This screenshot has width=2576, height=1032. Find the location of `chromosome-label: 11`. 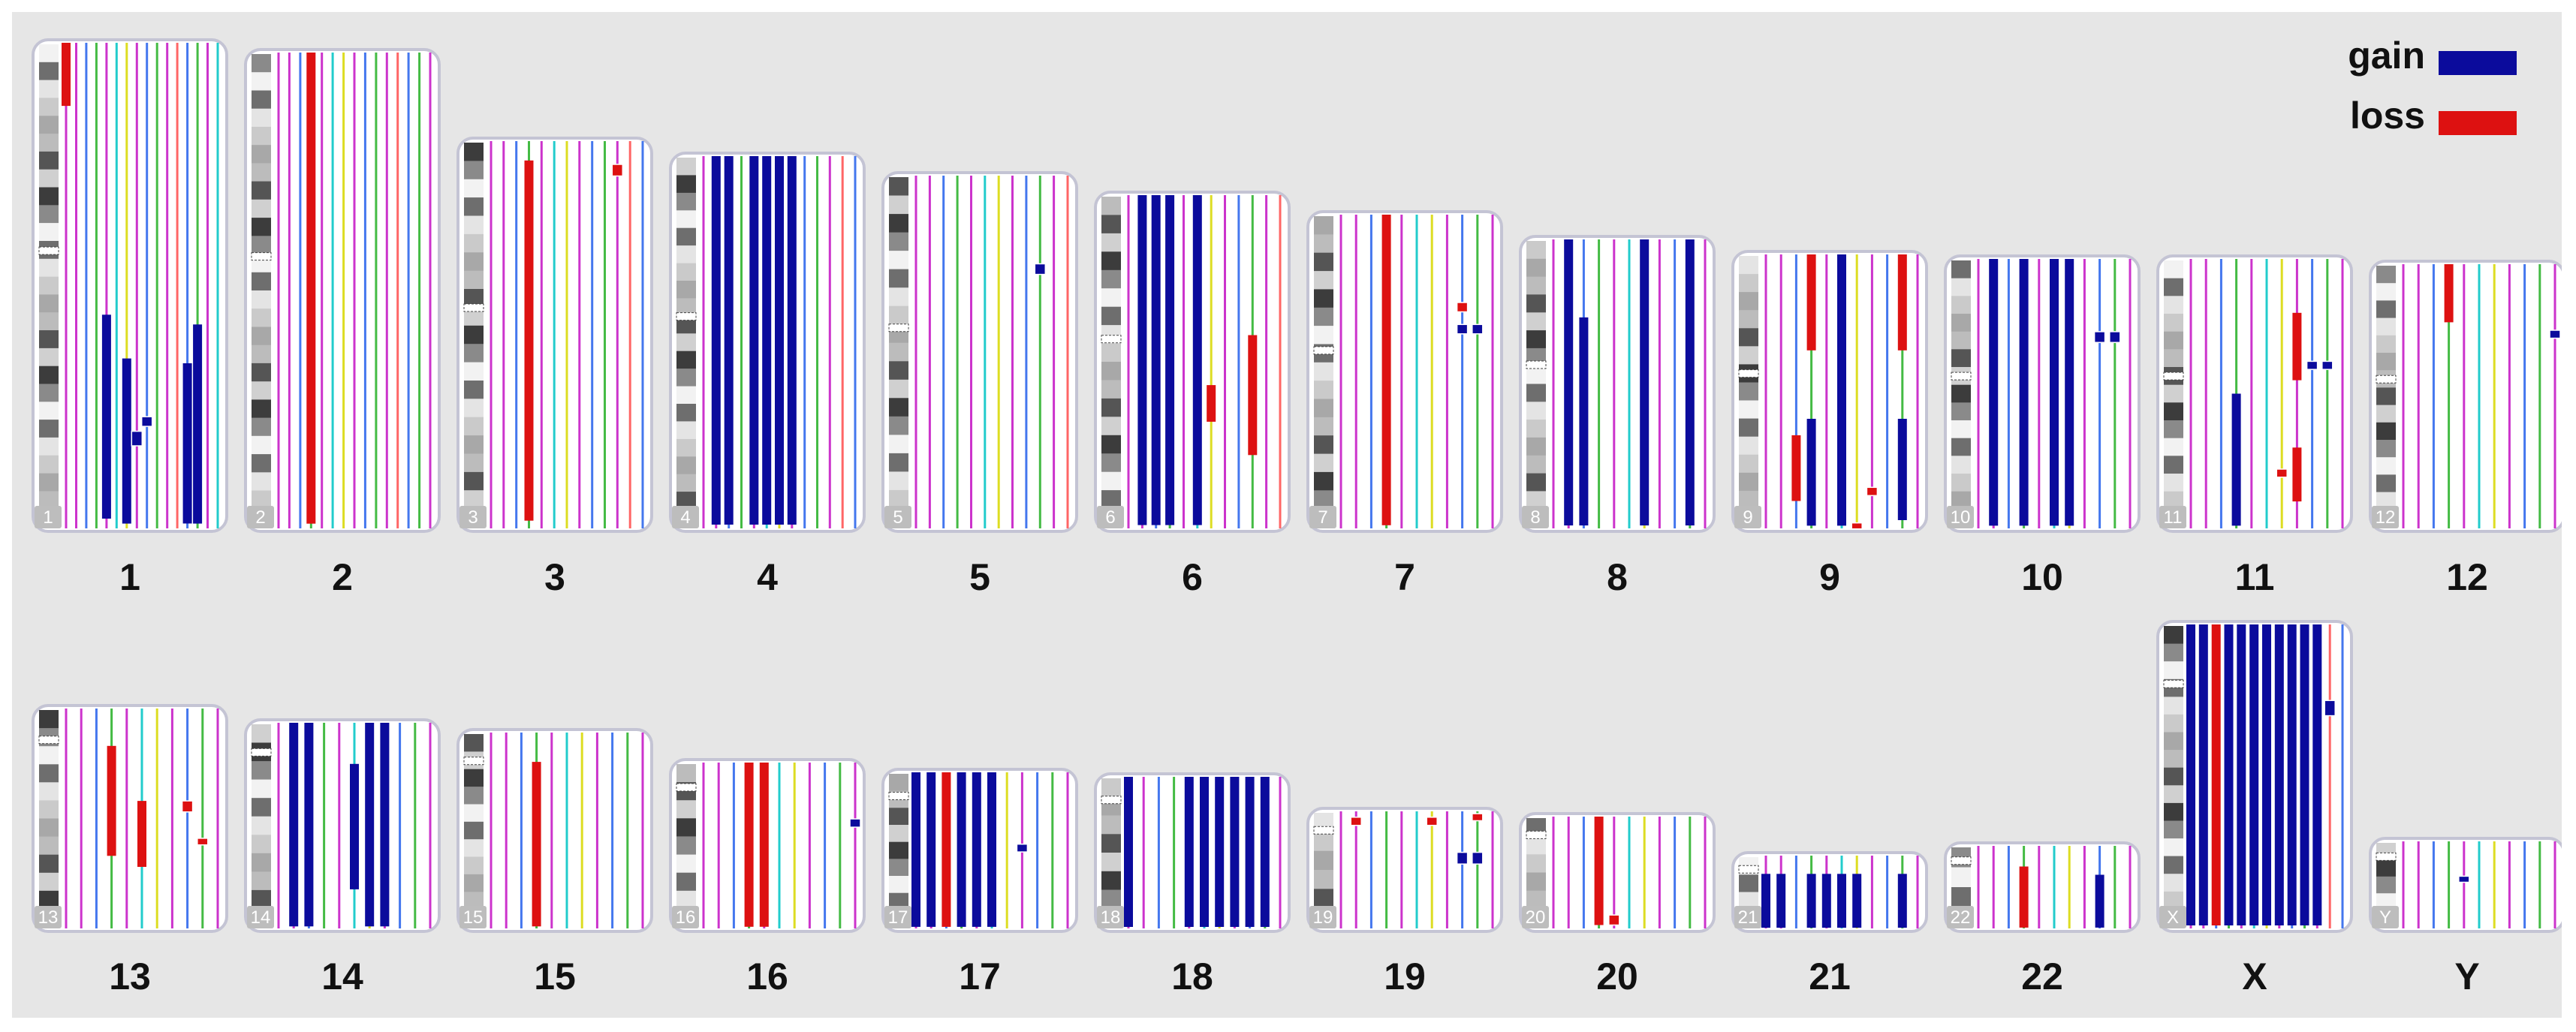

chromosome-label: 11 is located at coordinates (2255, 577).